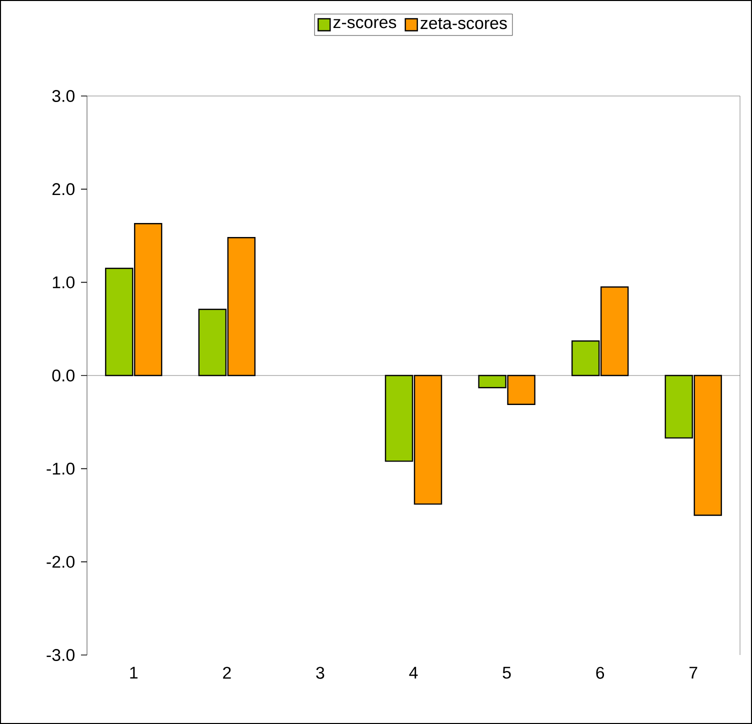 Image resolution: width=752 pixels, height=724 pixels. Describe the element at coordinates (364, 23) in the screenshot. I see `legend-label: z-scores` at that location.